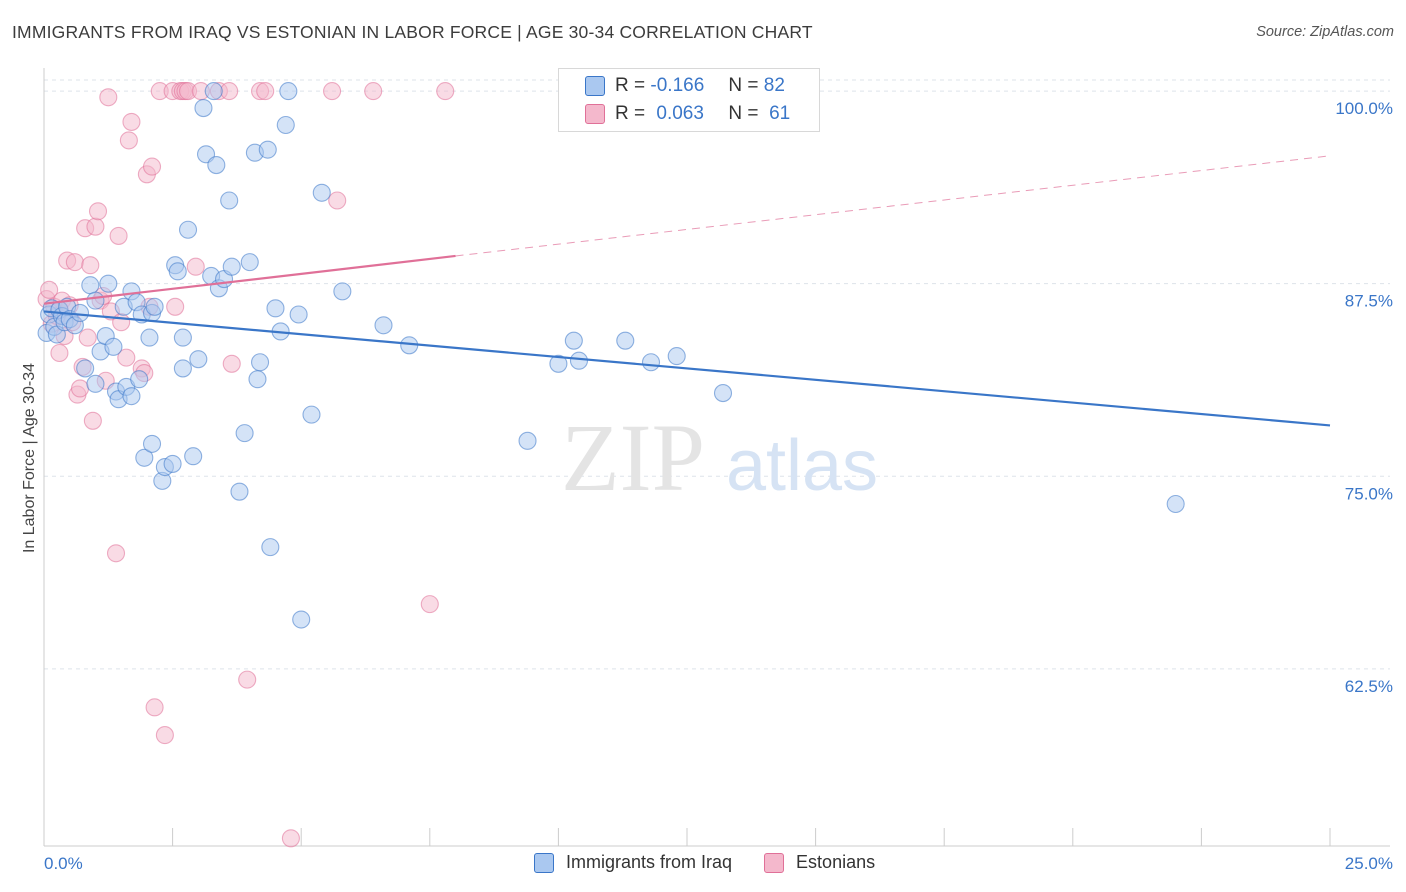  I want to click on trend-line-iraq, so click(687, 368).